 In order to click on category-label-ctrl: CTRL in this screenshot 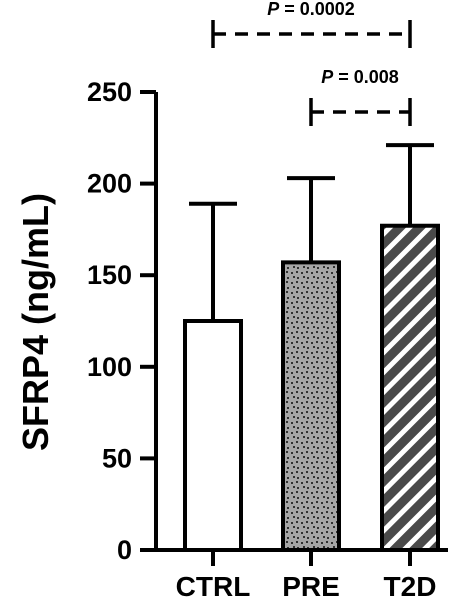, I will do `click(213, 586)`.